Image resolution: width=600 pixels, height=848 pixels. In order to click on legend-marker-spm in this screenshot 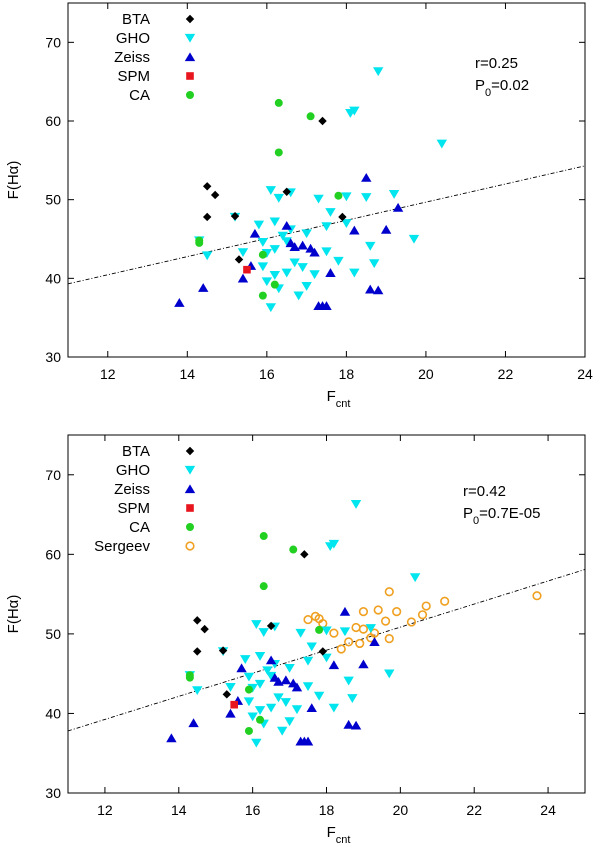, I will do `click(190, 76)`.